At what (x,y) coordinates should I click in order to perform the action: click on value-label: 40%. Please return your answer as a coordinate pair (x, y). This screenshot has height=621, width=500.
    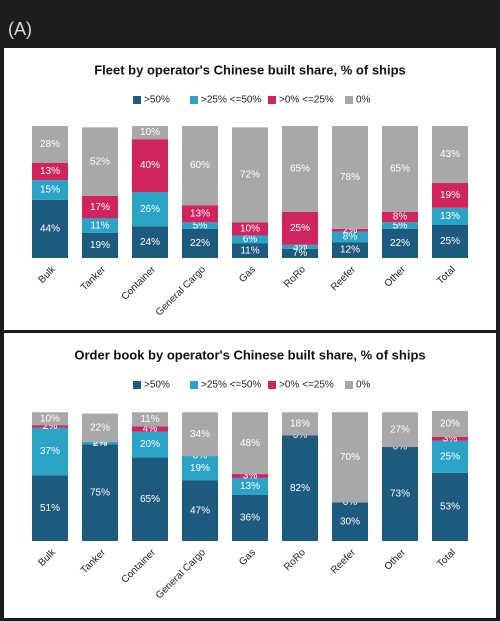
    Looking at the image, I should click on (150, 165).